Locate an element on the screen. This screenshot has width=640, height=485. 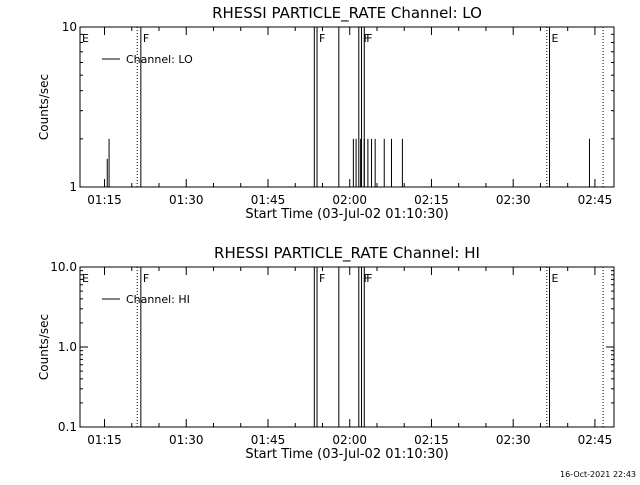
panel2-y-tick-label: 10.0 is located at coordinates (63, 267).